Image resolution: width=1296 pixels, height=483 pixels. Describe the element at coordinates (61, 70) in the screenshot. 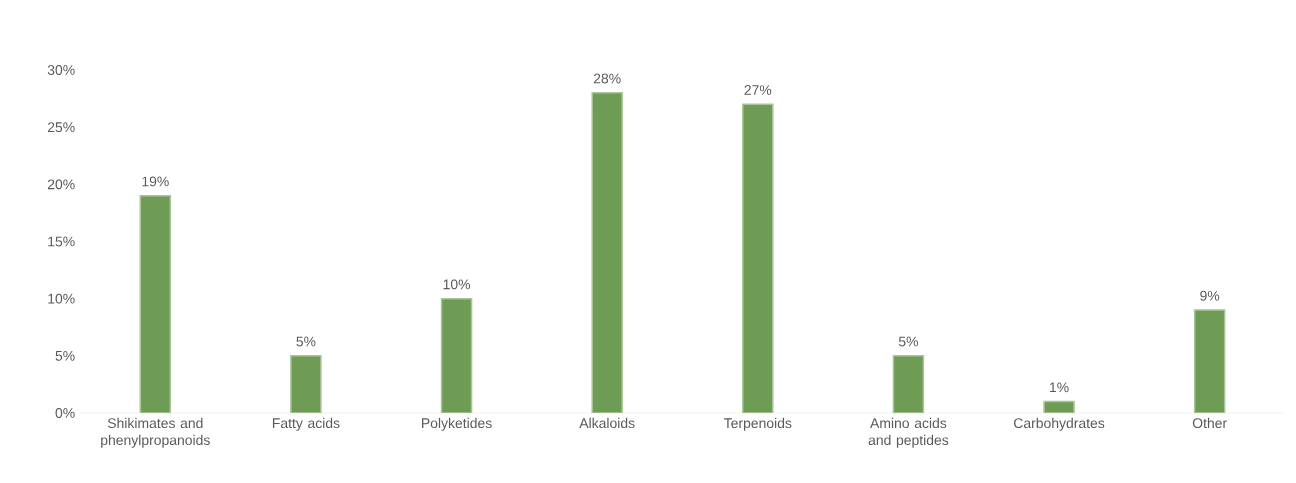

I see `y-tick-label: 30%` at that location.